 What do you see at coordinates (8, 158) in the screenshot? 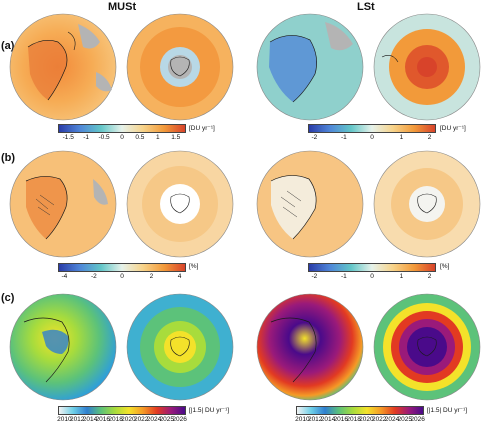
I see `panel-label-b: (b)` at bounding box center [8, 158].